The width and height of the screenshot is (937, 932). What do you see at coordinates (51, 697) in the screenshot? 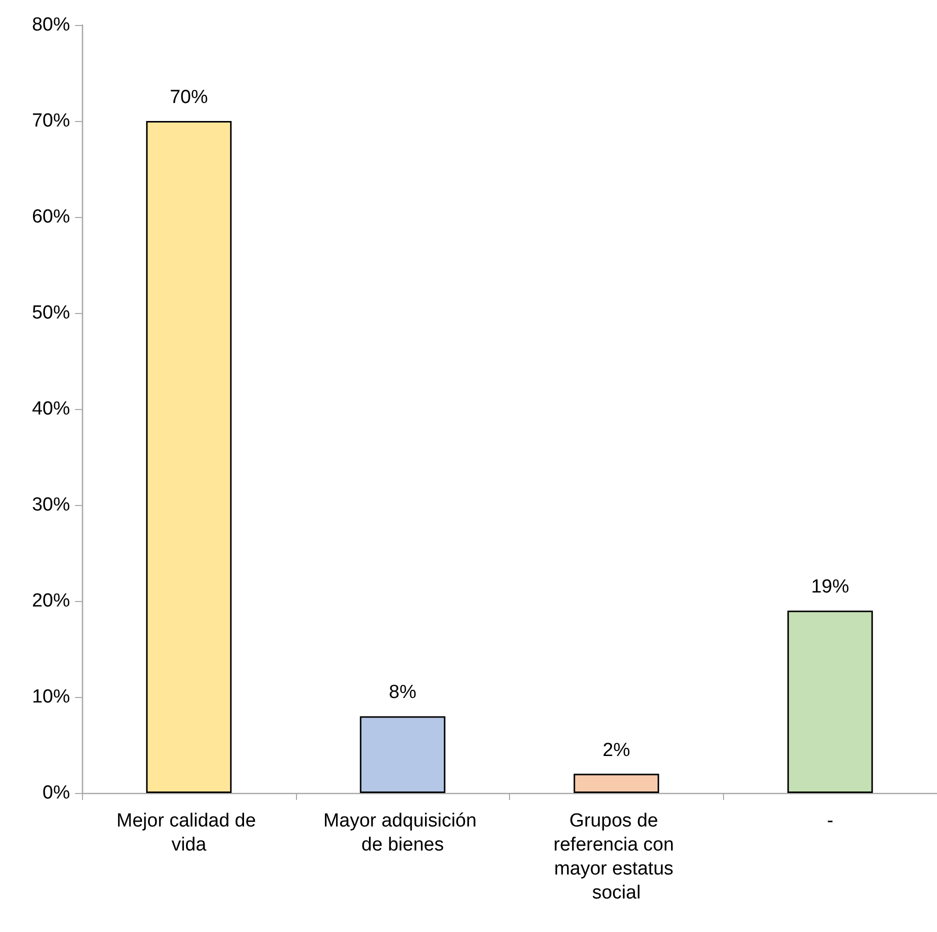
I see `y-tick-label: 10%` at bounding box center [51, 697].